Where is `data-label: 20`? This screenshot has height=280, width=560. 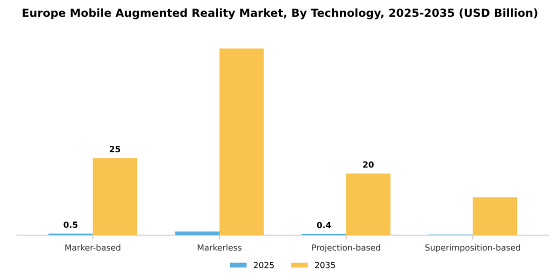
data-label: 20 is located at coordinates (368, 164).